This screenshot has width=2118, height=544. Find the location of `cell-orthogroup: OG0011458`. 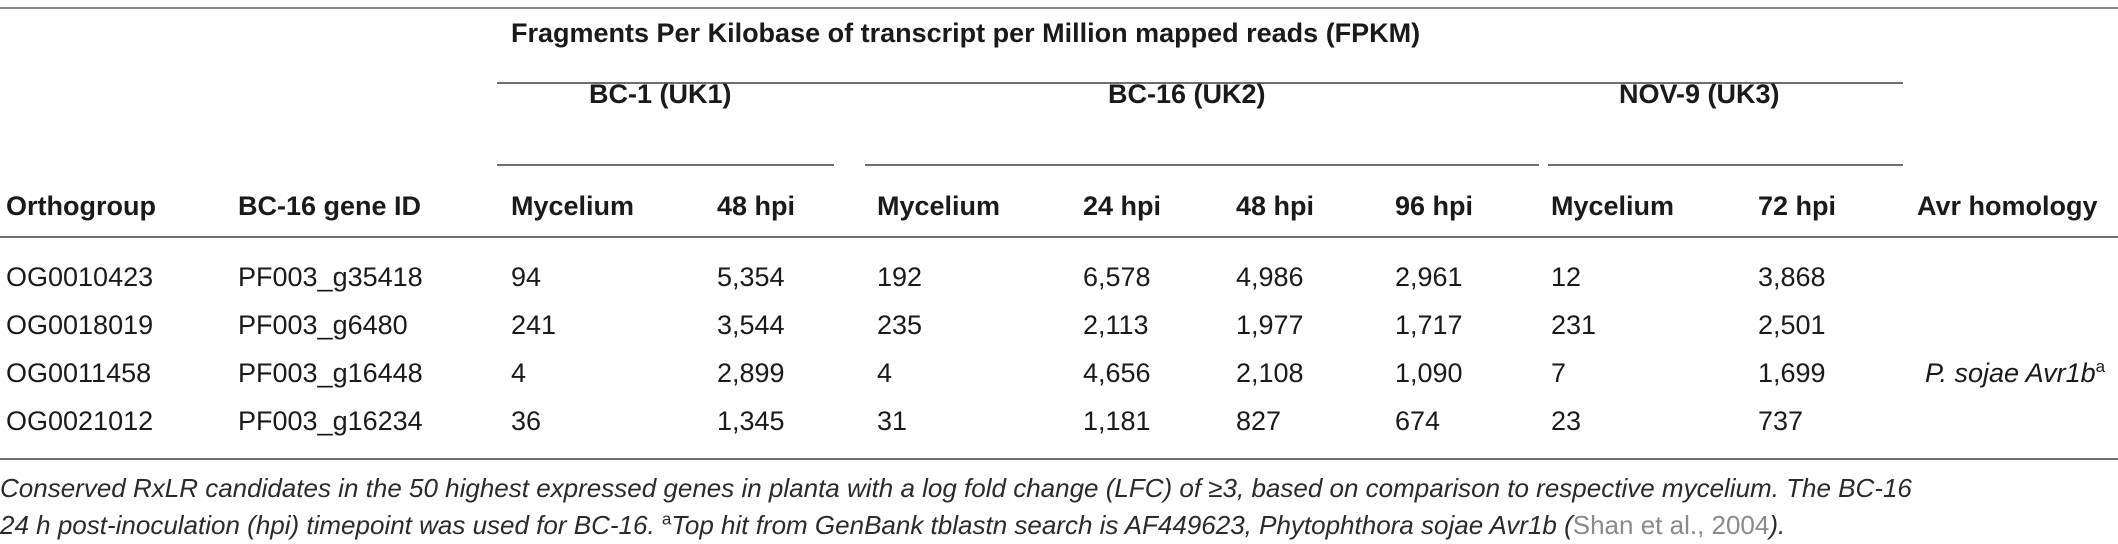

cell-orthogroup: OG0011458 is located at coordinates (79, 373).